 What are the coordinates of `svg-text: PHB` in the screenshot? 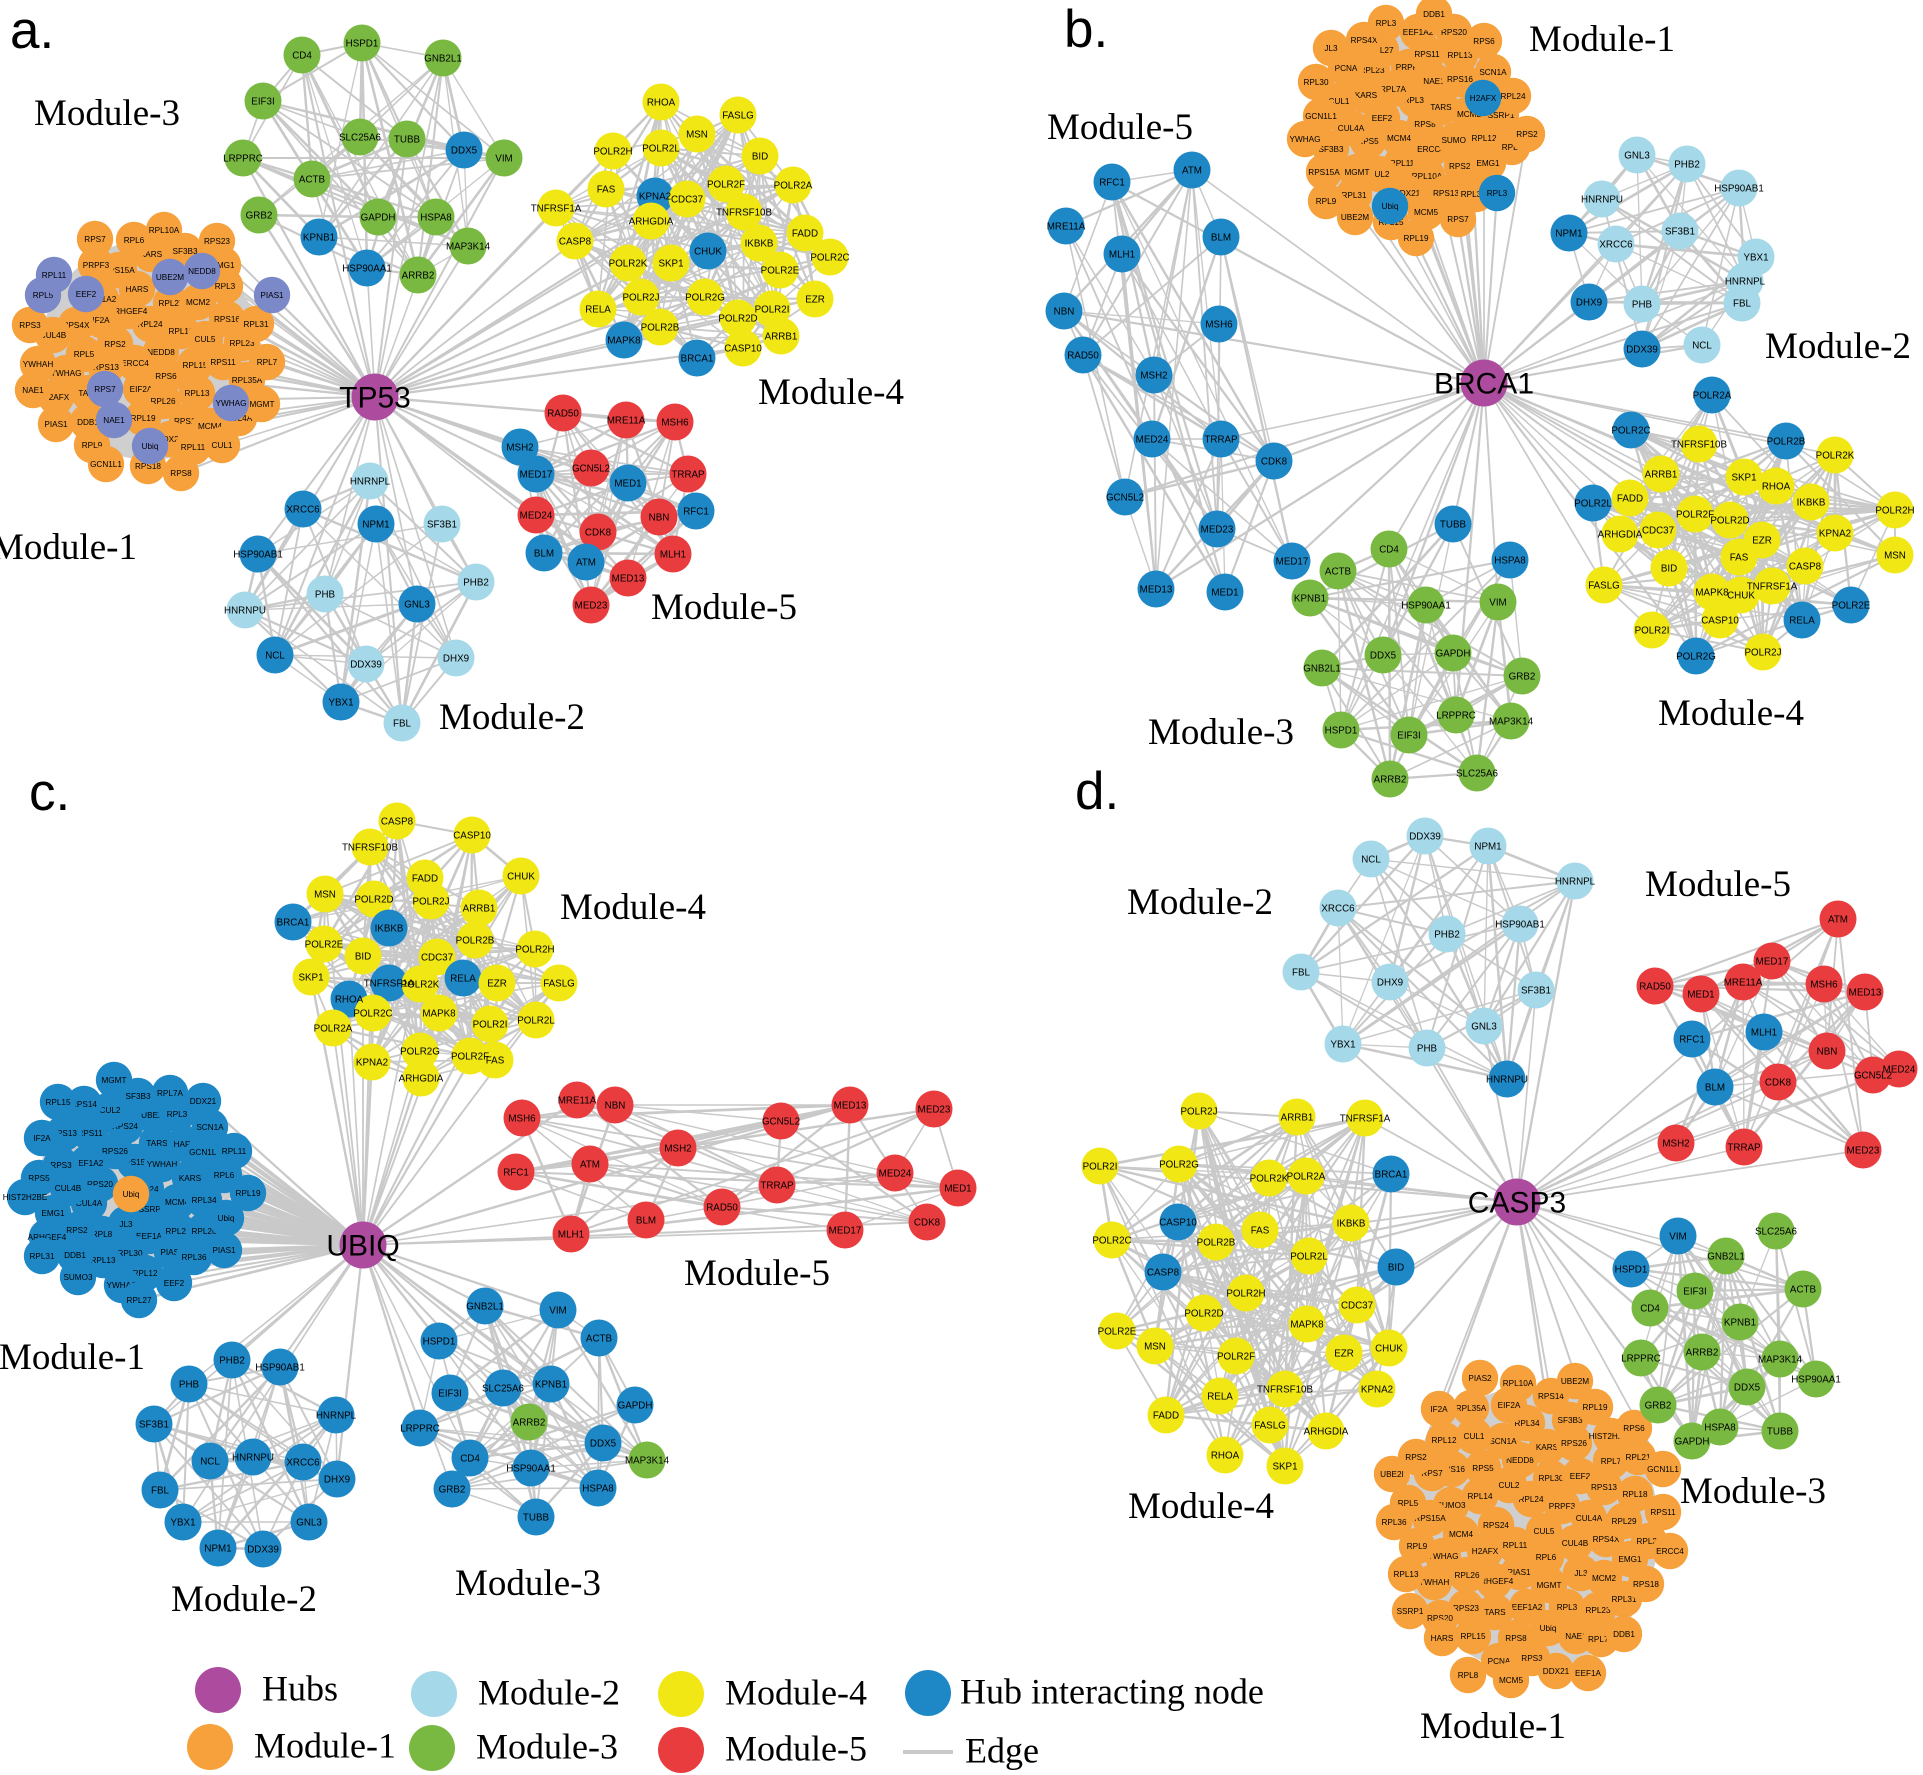 It's located at (325, 594).